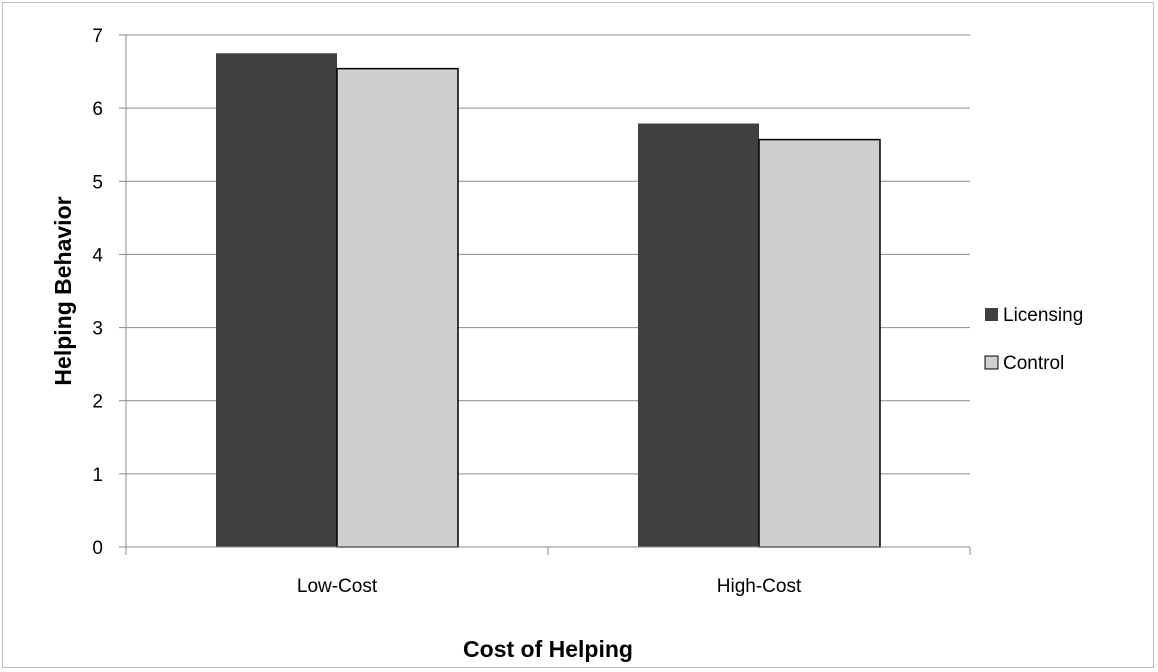 Image resolution: width=1158 pixels, height=672 pixels. Describe the element at coordinates (1033, 363) in the screenshot. I see `legend-label-control: Control` at that location.